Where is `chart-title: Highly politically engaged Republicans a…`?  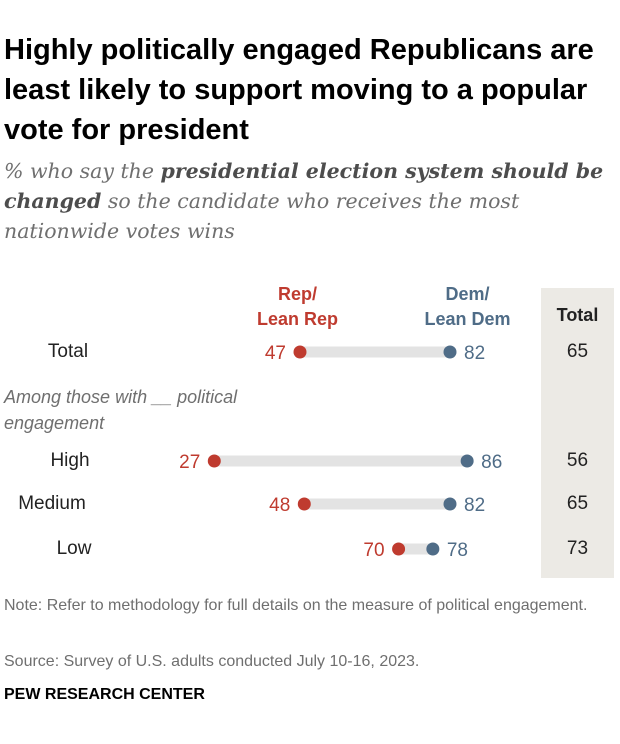 chart-title: Highly politically engaged Republicans a… is located at coordinates (299, 90).